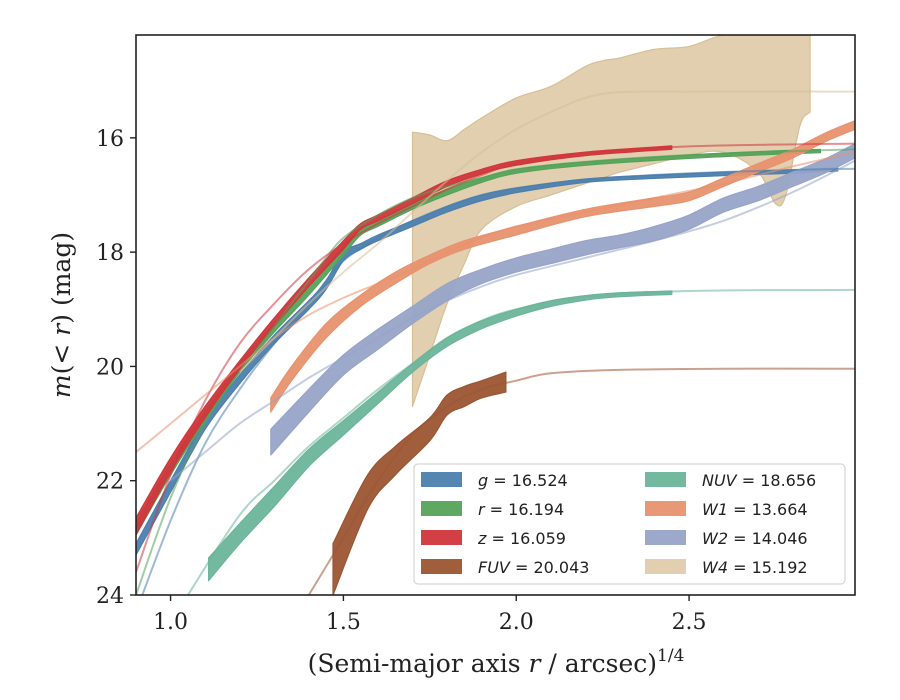 This screenshot has width=900, height=700. What do you see at coordinates (670, 656) in the screenshot?
I see `x-axis-title-exponent: 1/4` at bounding box center [670, 656].